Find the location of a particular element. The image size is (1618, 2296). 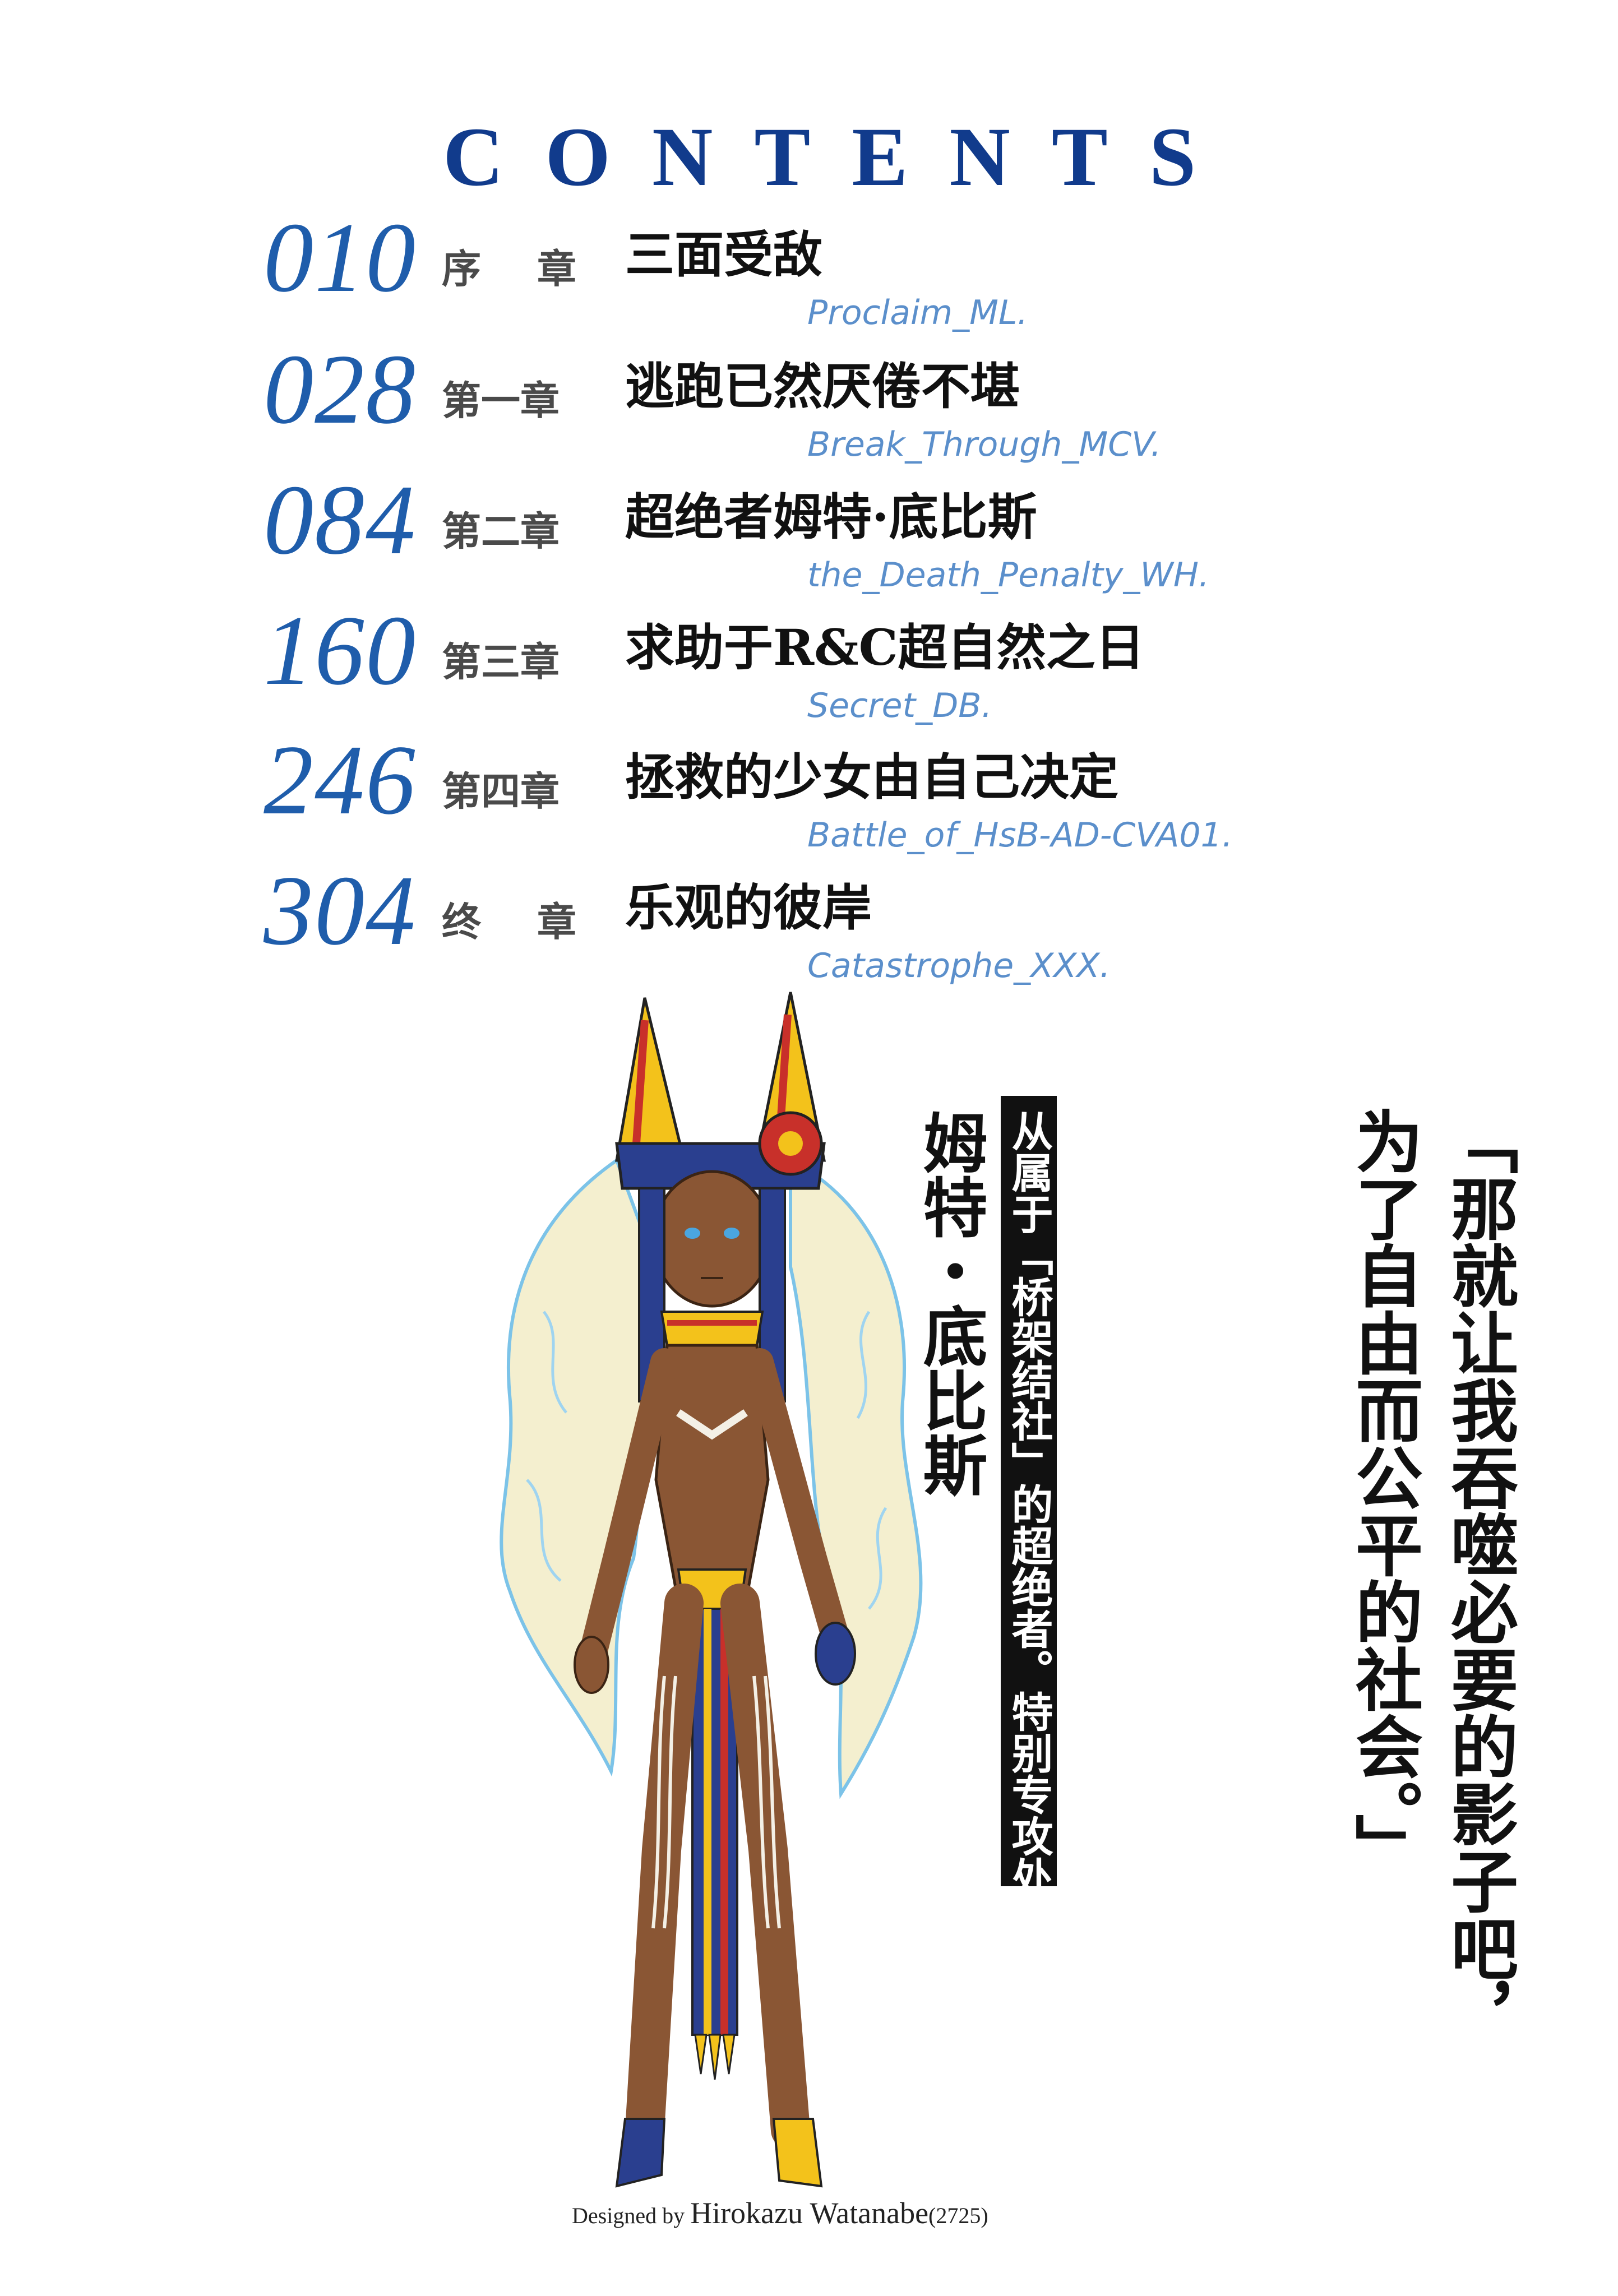

chapter-subtitle: the_Death_Penalty_WH. is located at coordinates (1008, 575).